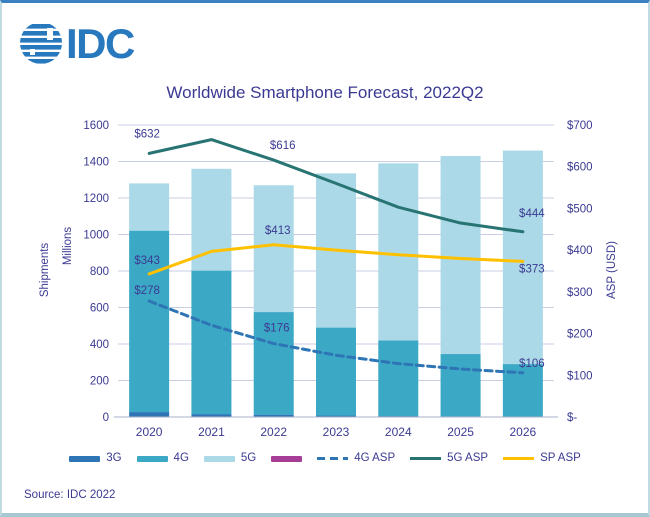  What do you see at coordinates (100, 43) in the screenshot?
I see `idc-logo-text: IDC` at bounding box center [100, 43].